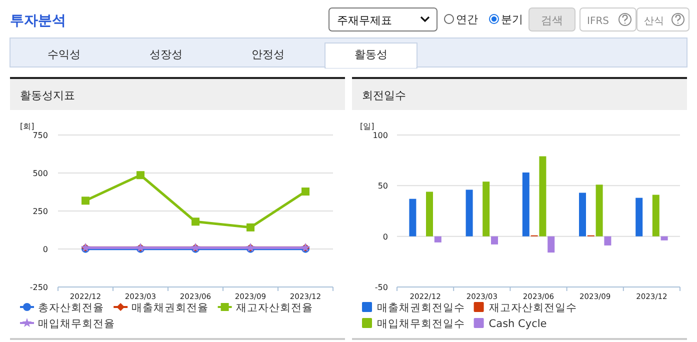 Image resolution: width=697 pixels, height=342 pixels. I want to click on y-axis-title: [일], so click(367, 126).